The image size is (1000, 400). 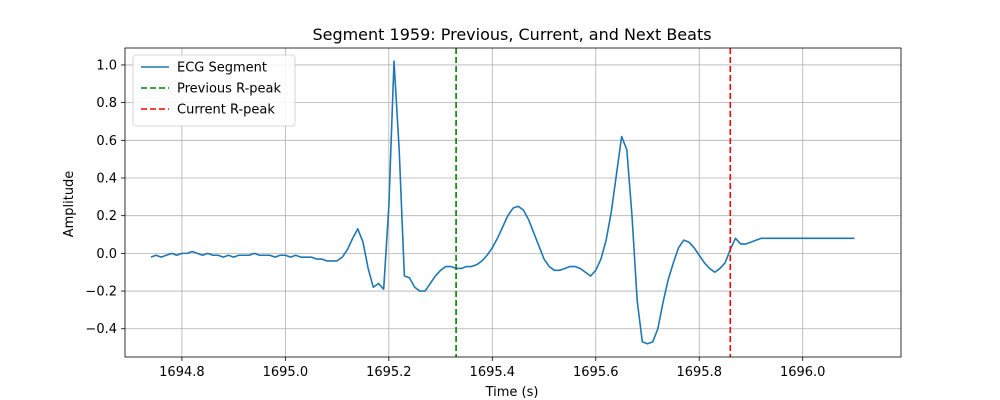 What do you see at coordinates (69, 204) in the screenshot?
I see `y-axis-label: Amplitude` at bounding box center [69, 204].